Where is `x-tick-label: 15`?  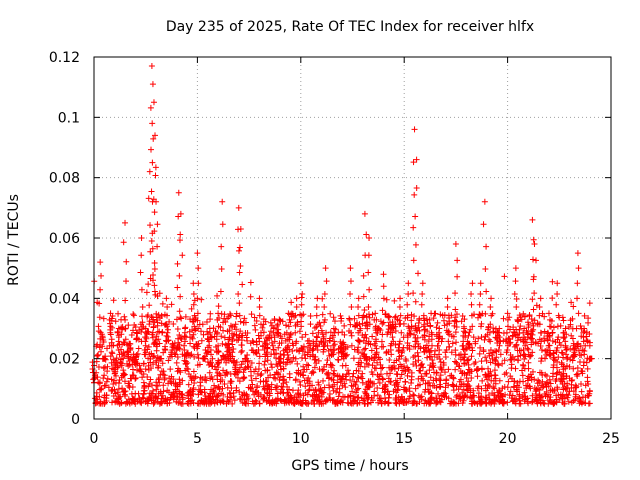 x-tick-label: 15 is located at coordinates (404, 439).